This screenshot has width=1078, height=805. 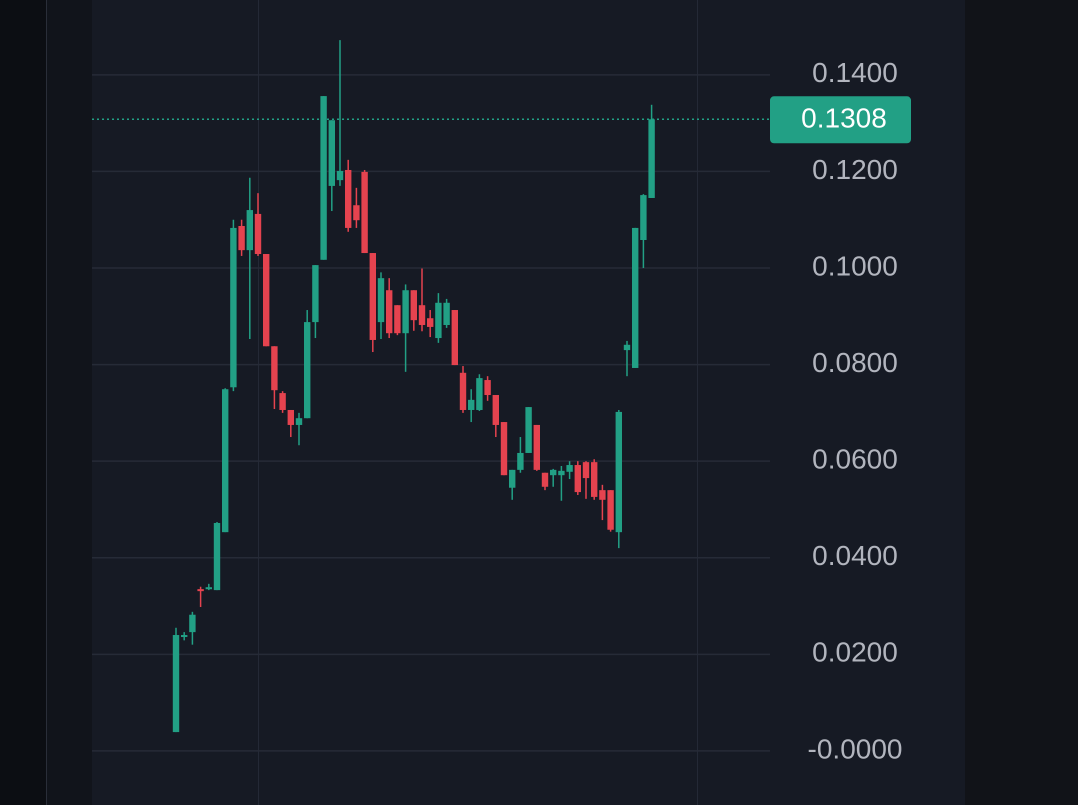 I want to click on y-tick-label: 0.1400, so click(x=855, y=72).